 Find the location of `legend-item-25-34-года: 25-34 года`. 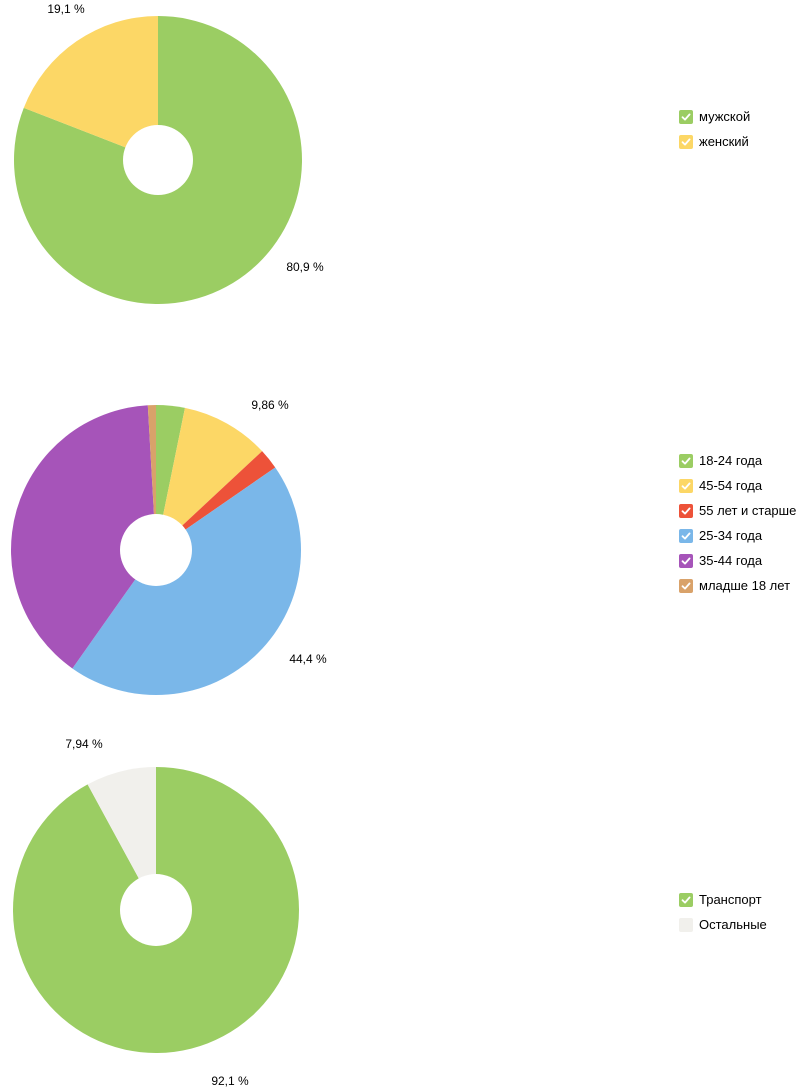

legend-item-25-34-года: 25-34 года is located at coordinates (737, 541).